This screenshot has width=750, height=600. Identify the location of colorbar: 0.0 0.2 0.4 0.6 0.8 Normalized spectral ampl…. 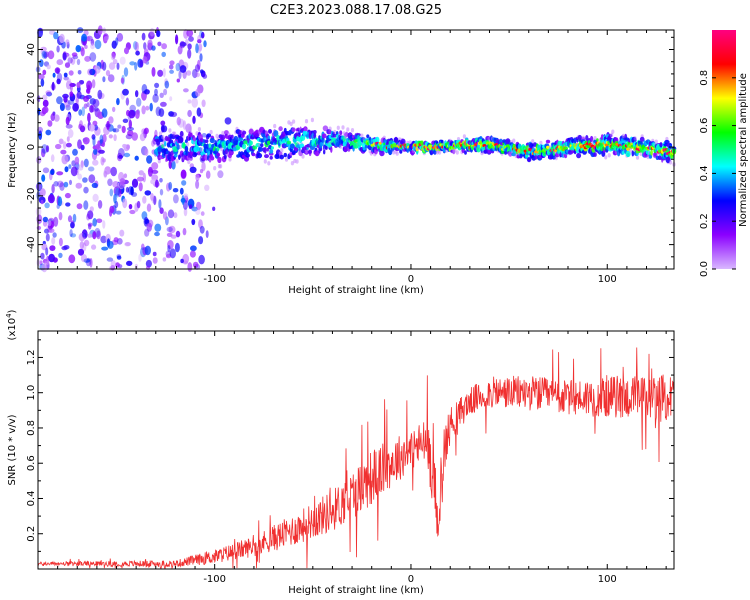
(724, 153).